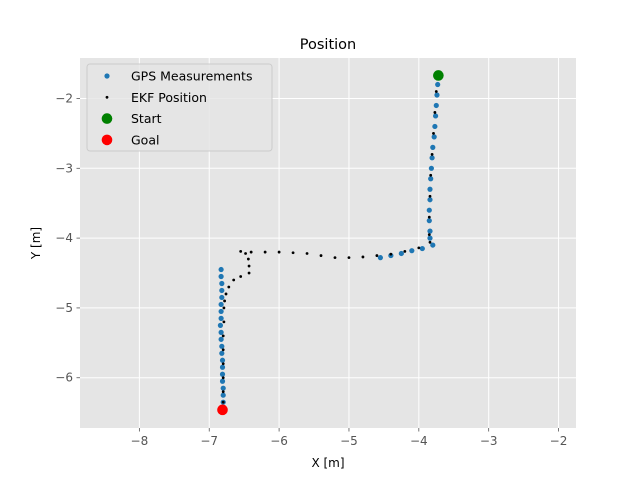 The width and height of the screenshot is (640, 480). I want to click on x-tick-label: −7, so click(209, 441).